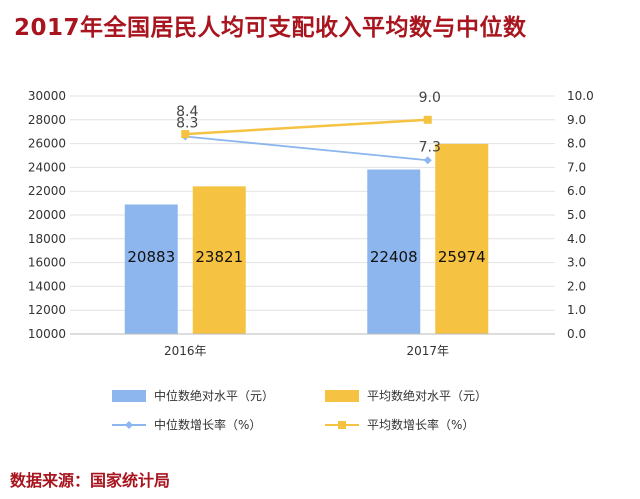 Image resolution: width=640 pixels, height=499 pixels. What do you see at coordinates (430, 147) in the screenshot?
I see `line-value-label: 7.3` at bounding box center [430, 147].